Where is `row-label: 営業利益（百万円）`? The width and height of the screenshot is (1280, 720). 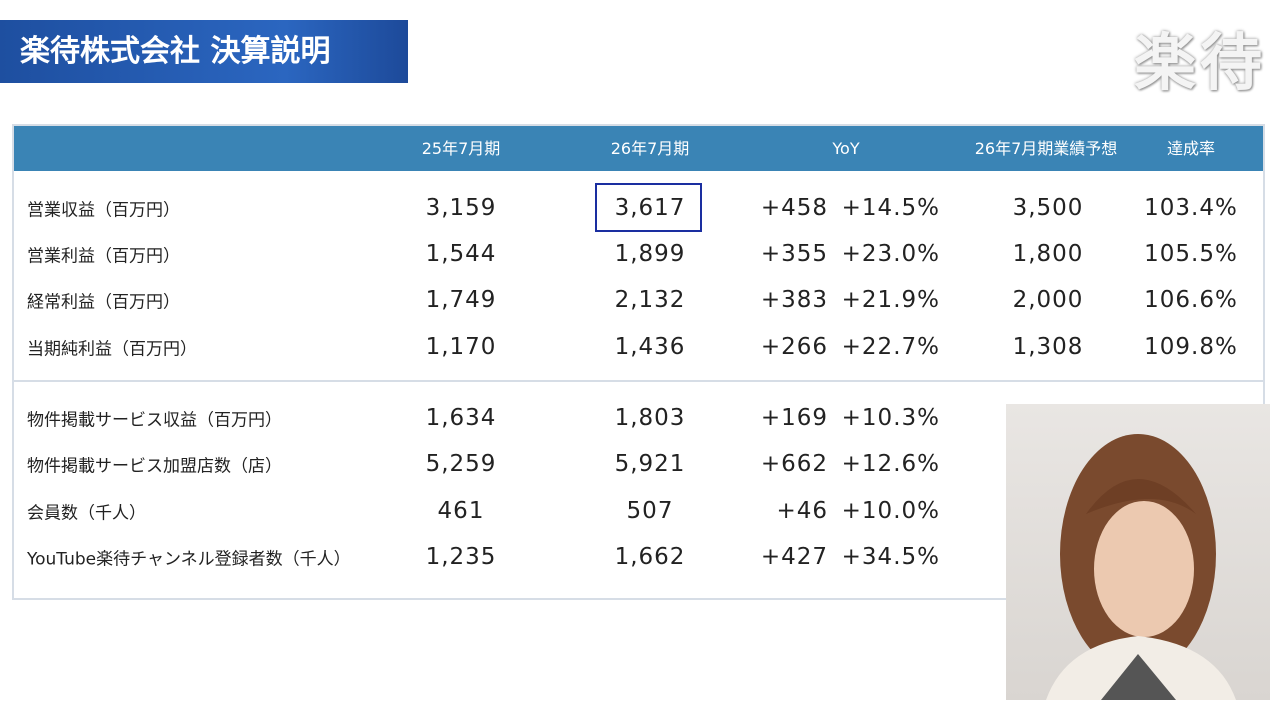 row-label: 営業利益（百万円） is located at coordinates (103, 256).